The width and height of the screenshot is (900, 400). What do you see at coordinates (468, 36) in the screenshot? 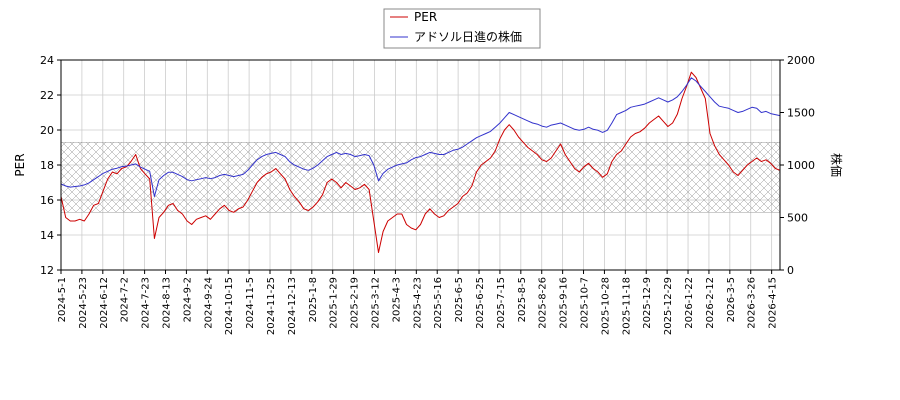
I see `legend-label-price: アドソル日進の株価` at bounding box center [468, 36].